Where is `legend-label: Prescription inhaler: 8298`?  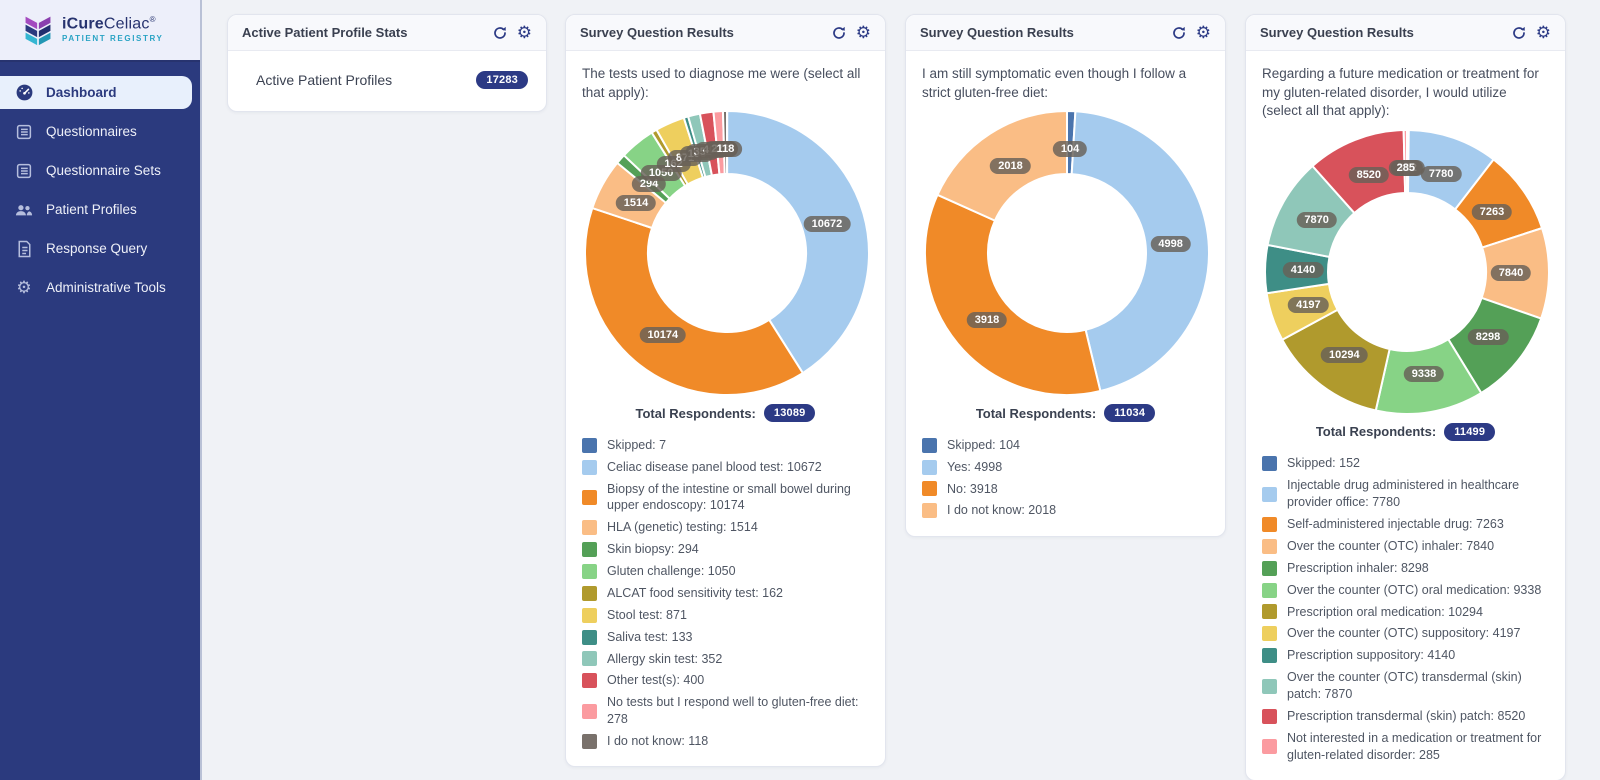
legend-label: Prescription inhaler: 8298 is located at coordinates (1358, 567).